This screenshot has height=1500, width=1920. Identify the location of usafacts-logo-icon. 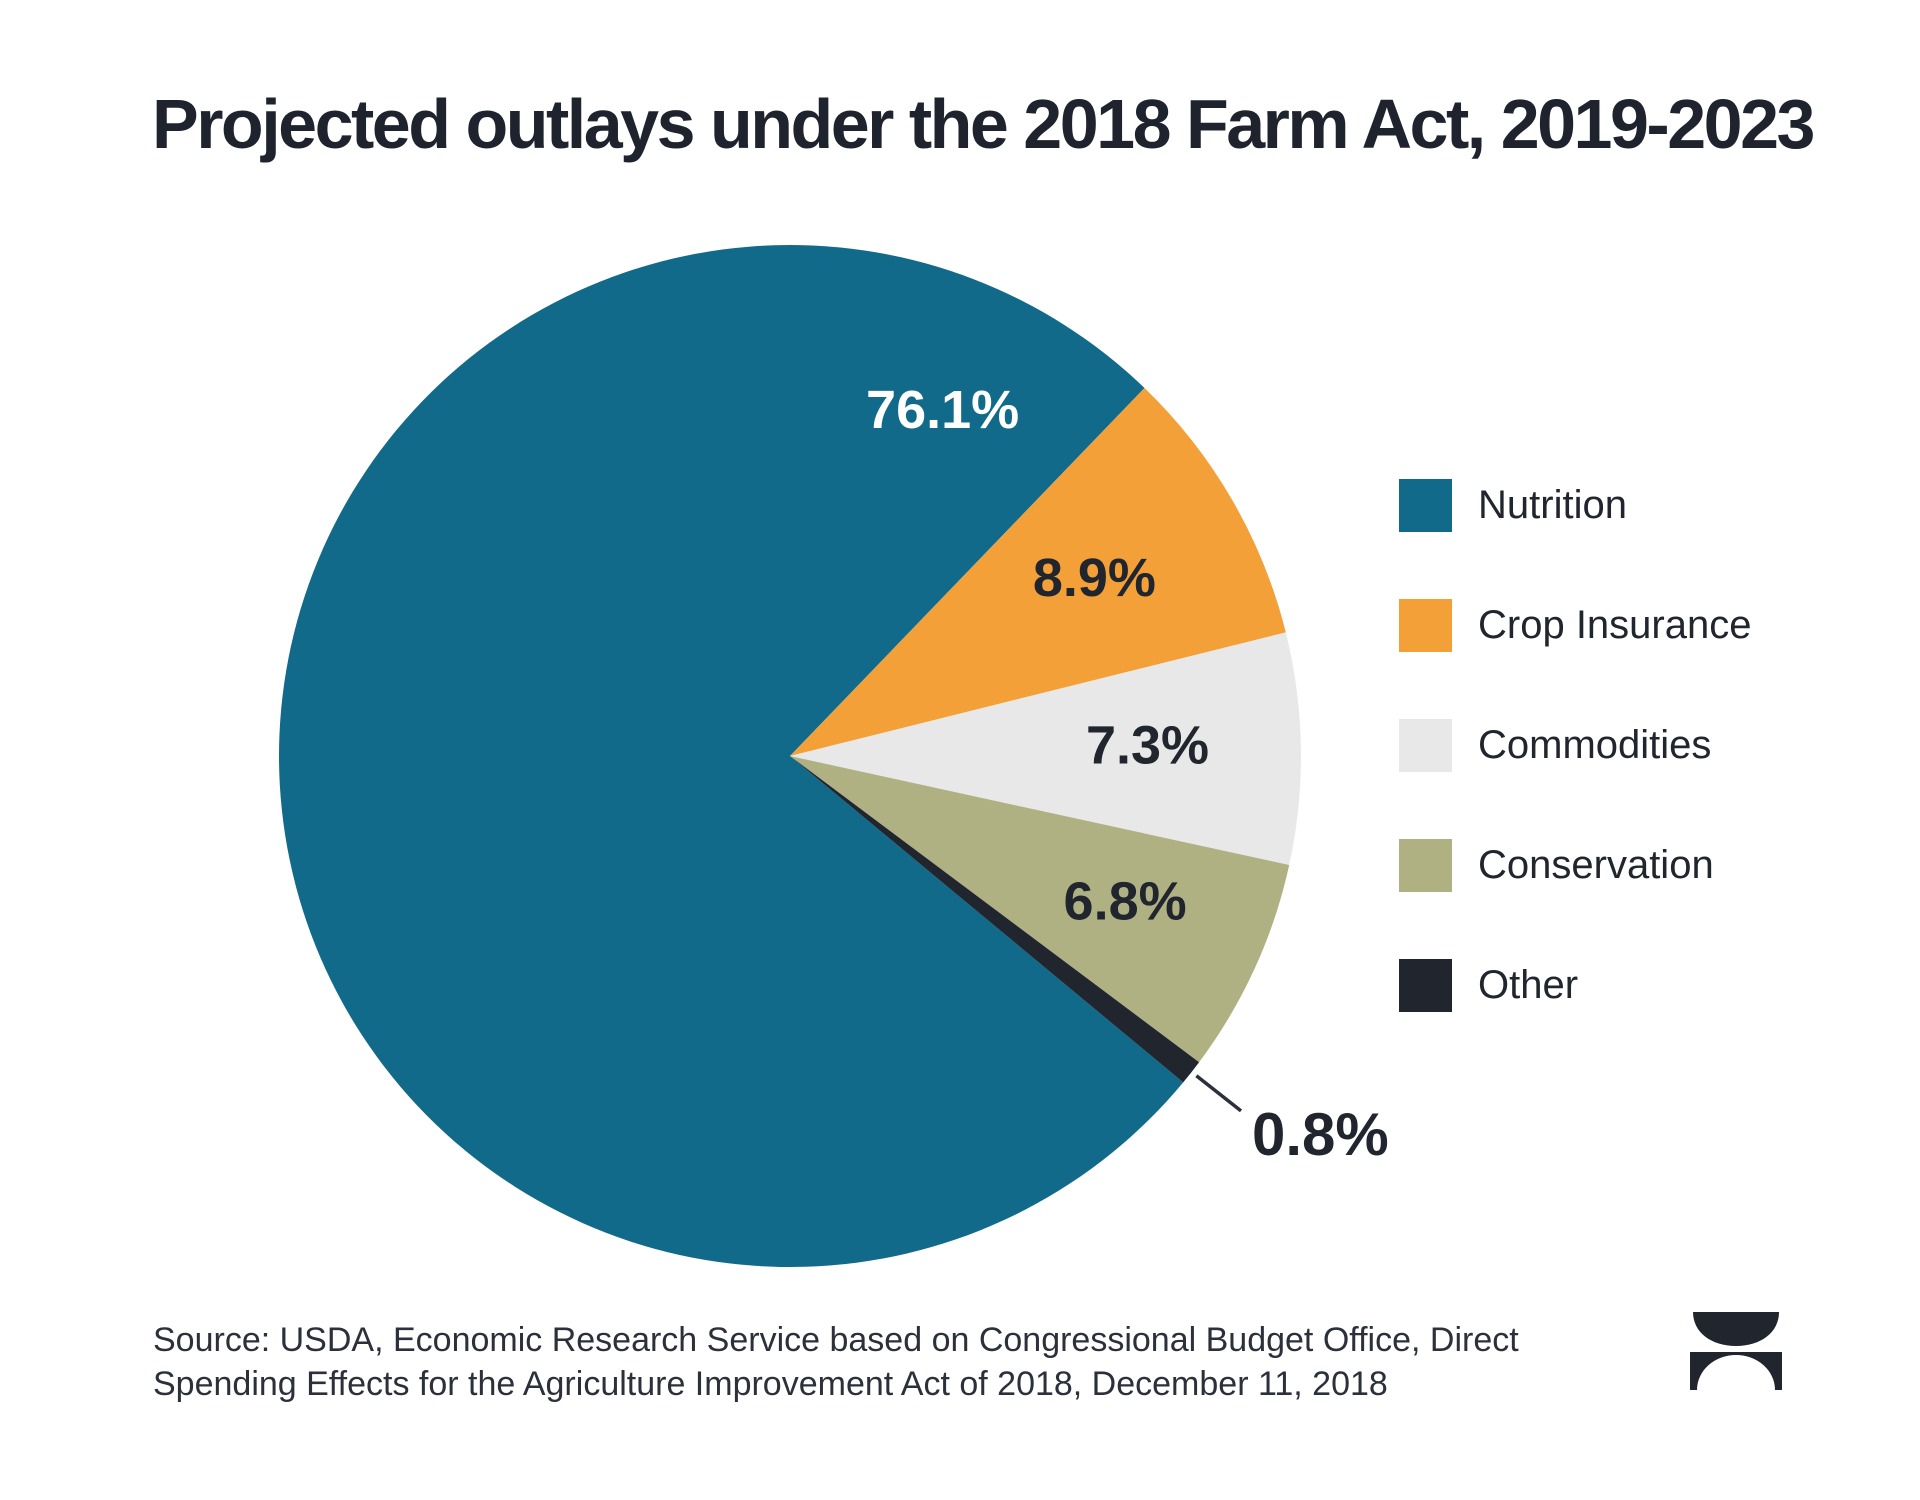
(1736, 1351).